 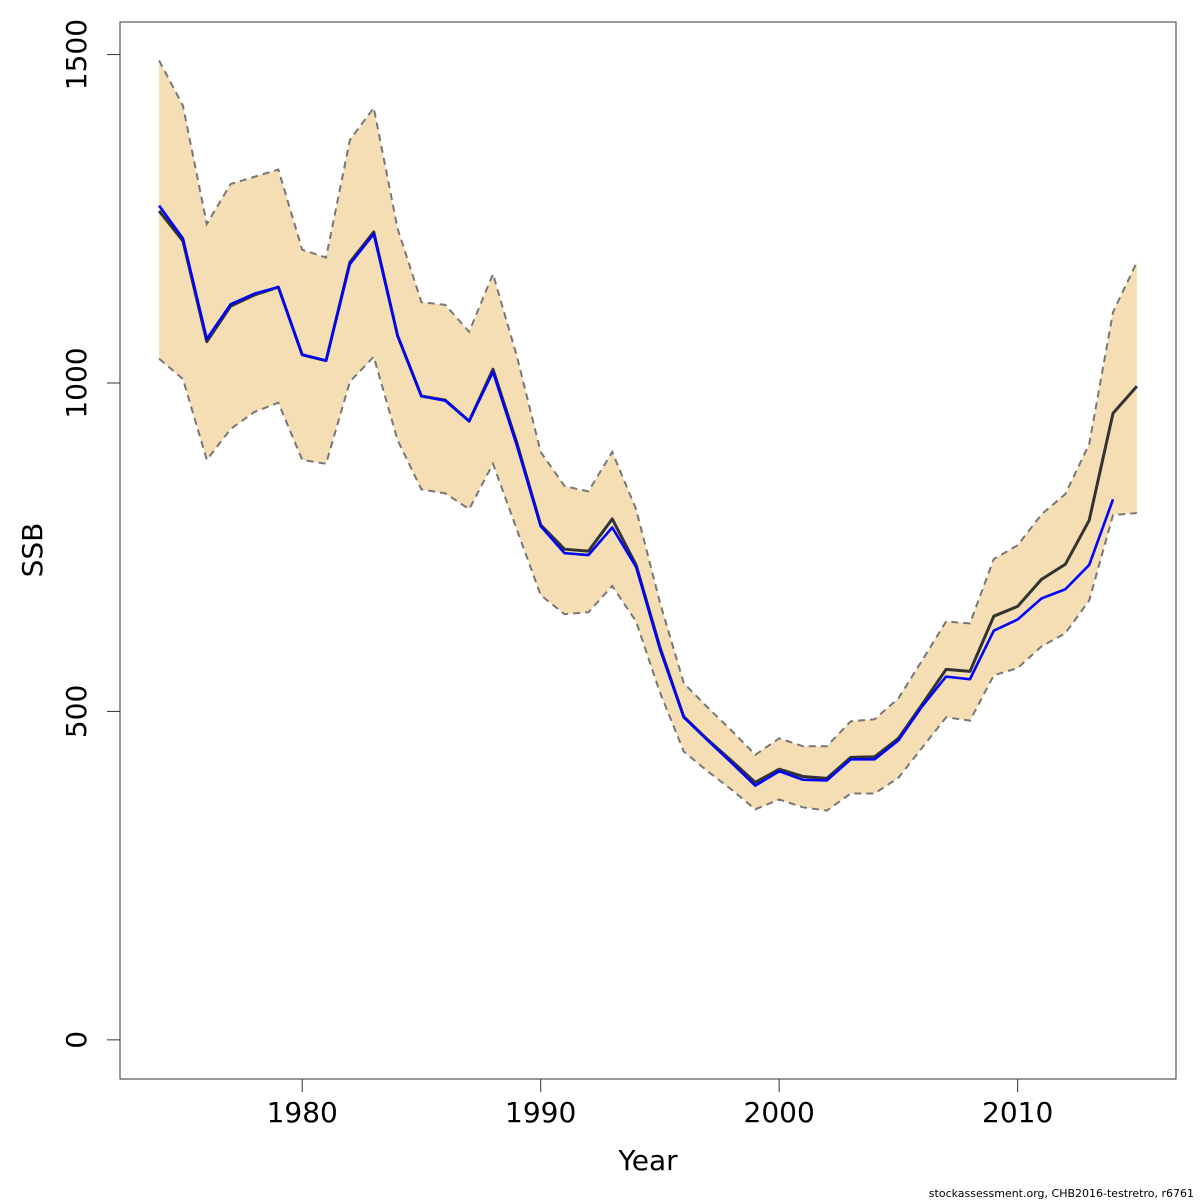 What do you see at coordinates (76, 54) in the screenshot?
I see `y-tick-label: 1500` at bounding box center [76, 54].